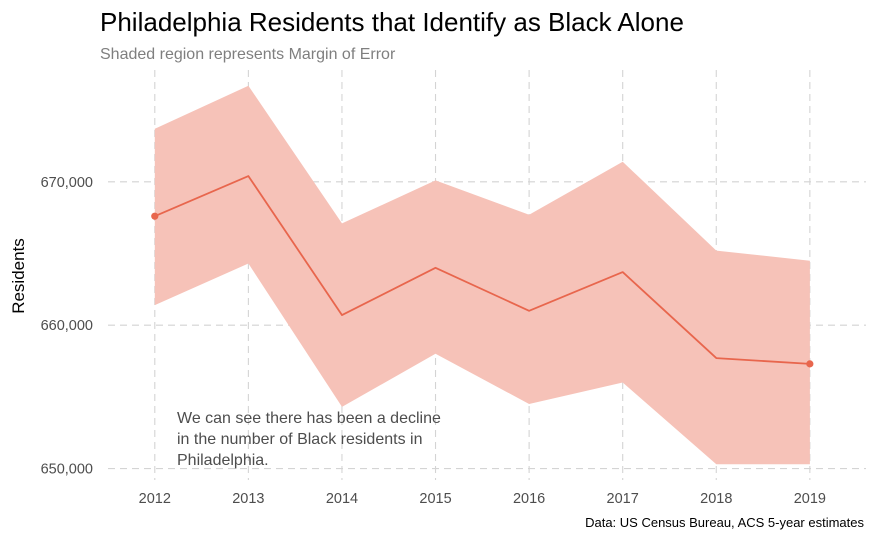 This screenshot has width=875, height=540. What do you see at coordinates (155, 499) in the screenshot?
I see `x-tick-label-2012: 2012` at bounding box center [155, 499].